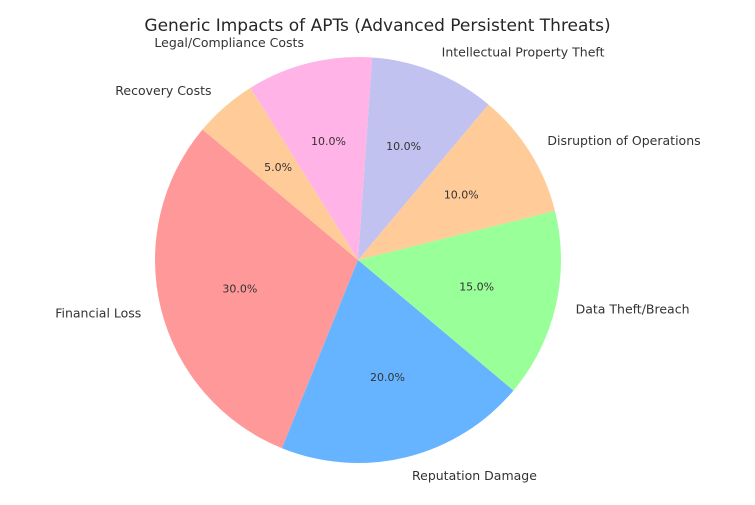  What do you see at coordinates (311, 159) in the screenshot?
I see `pie-slice-legal-compliance-costs` at bounding box center [311, 159].